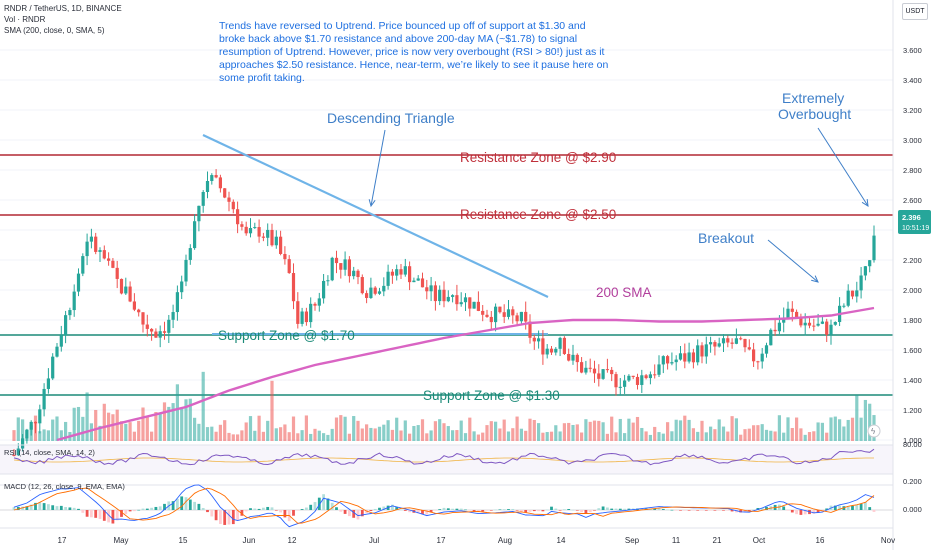  What do you see at coordinates (54, 30) in the screenshot?
I see `sma-line: SMA (200, close, 0, SMA, 5)` at bounding box center [54, 30].